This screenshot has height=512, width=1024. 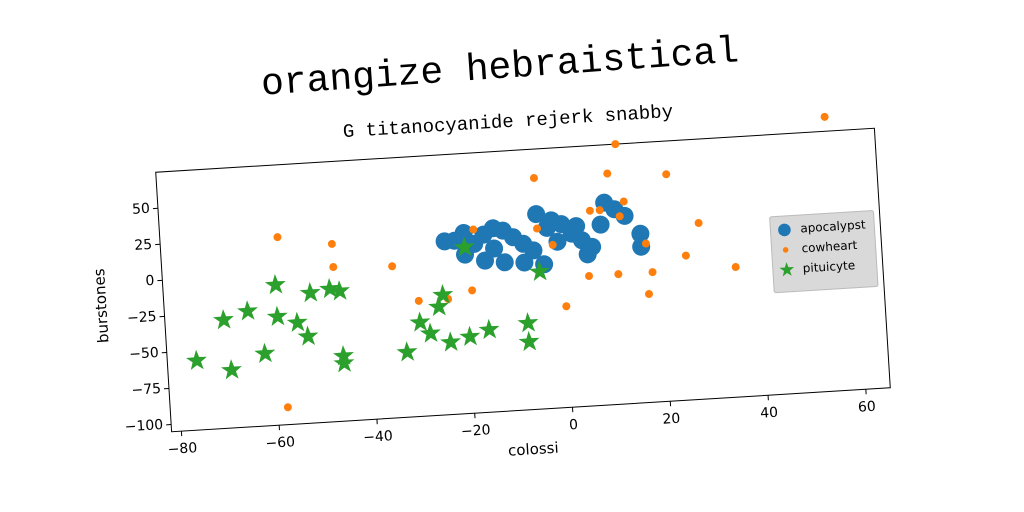 I want to click on y-tick-label: −75, so click(x=146, y=390).